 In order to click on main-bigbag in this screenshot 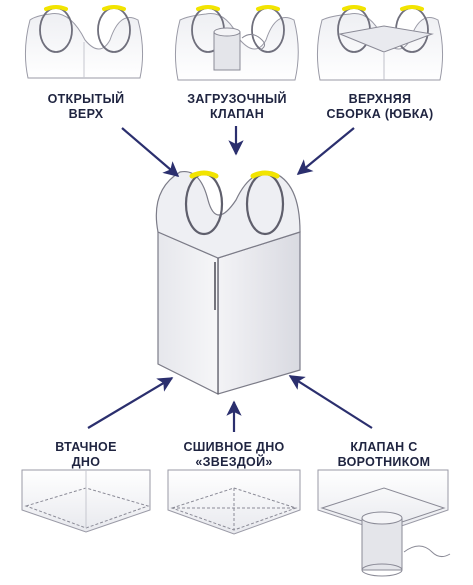, I will do `click(228, 282)`.